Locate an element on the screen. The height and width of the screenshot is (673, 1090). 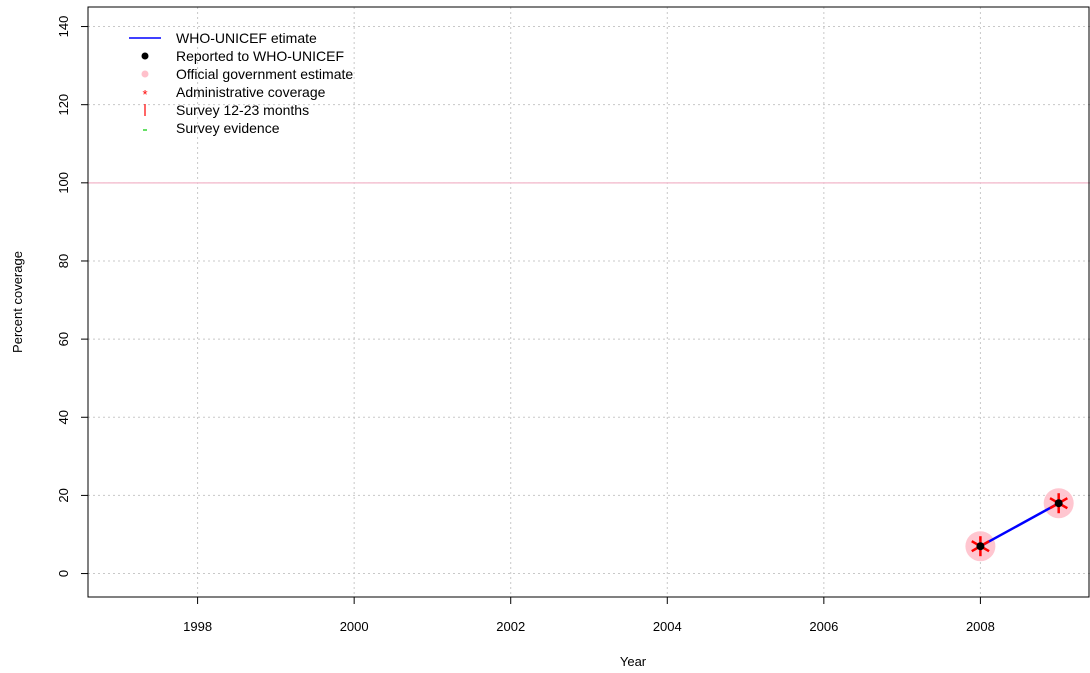
y-tick-label: 60 is located at coordinates (63, 339).